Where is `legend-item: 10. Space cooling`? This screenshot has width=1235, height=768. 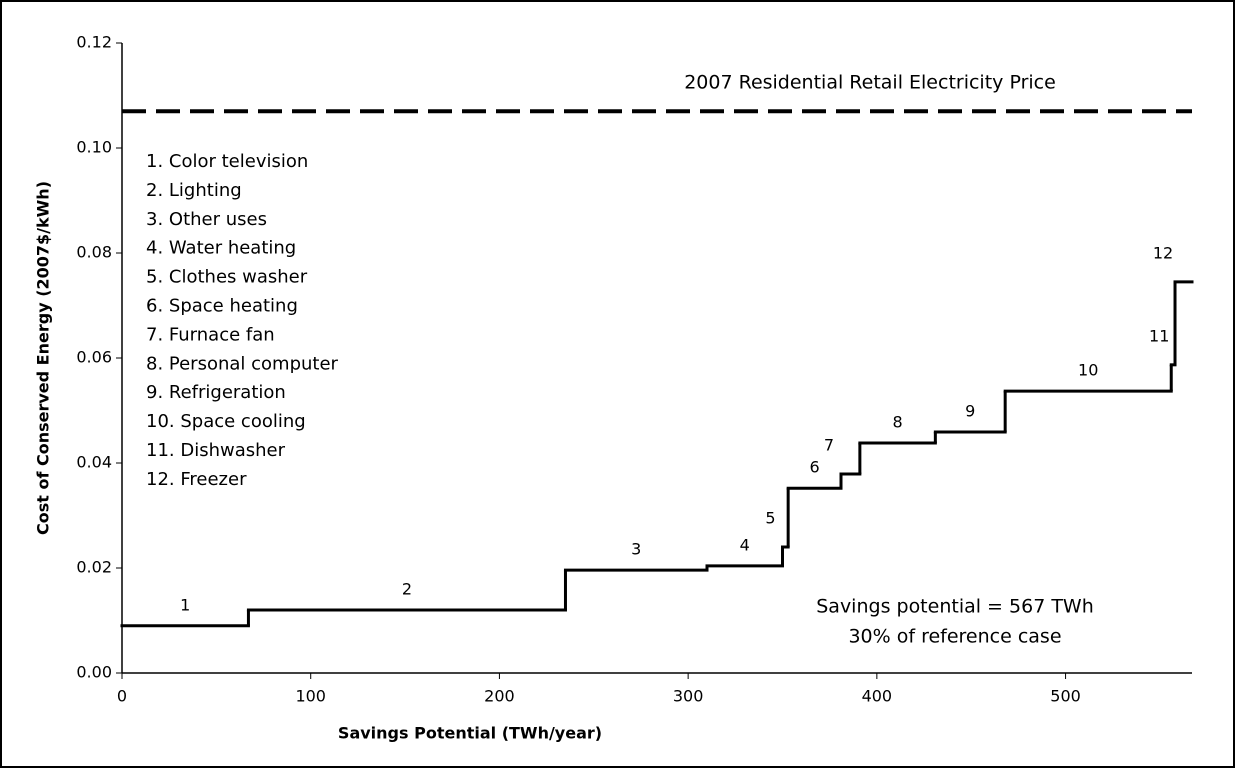 legend-item: 10. Space cooling is located at coordinates (226, 421).